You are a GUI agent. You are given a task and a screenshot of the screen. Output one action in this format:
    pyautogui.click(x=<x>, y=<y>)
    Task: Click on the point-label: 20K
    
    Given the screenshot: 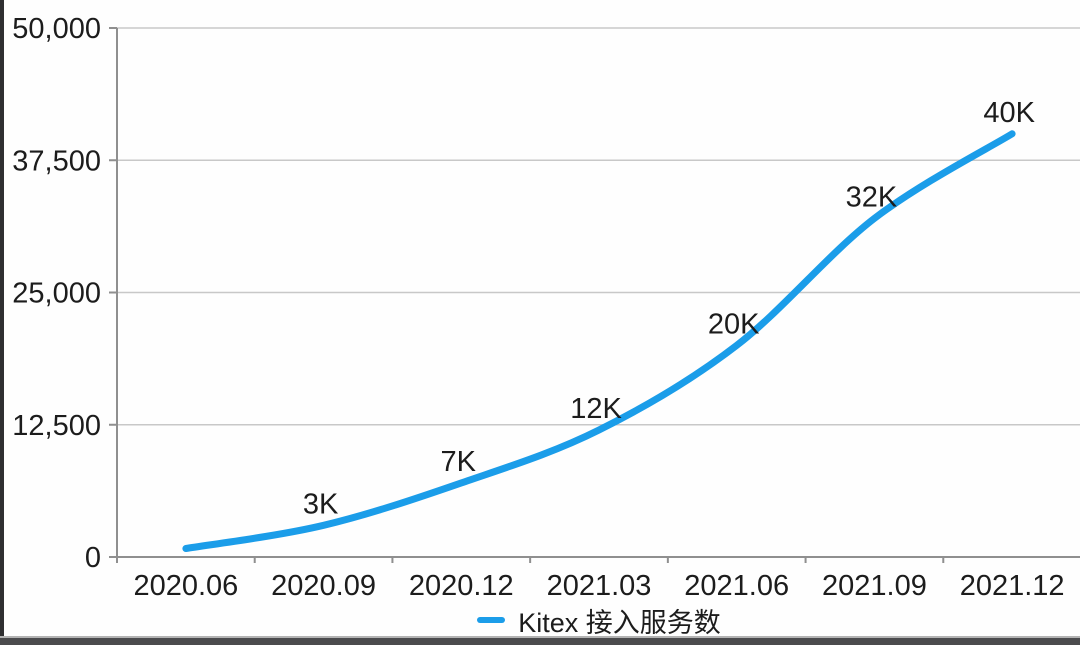 What is the action you would take?
    pyautogui.click(x=734, y=324)
    